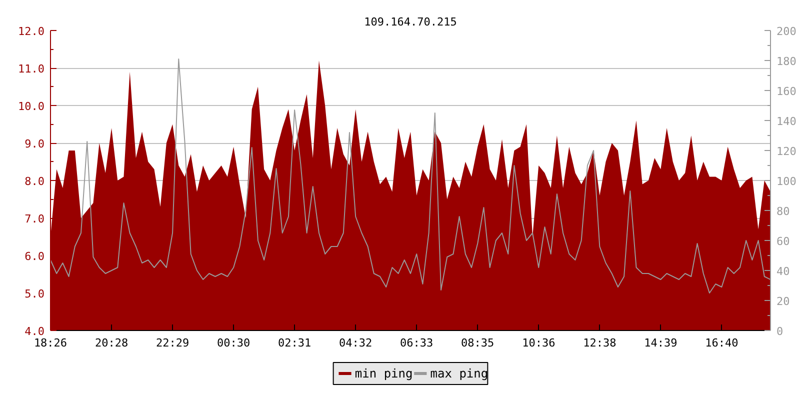 Image resolution: width=800 pixels, height=400 pixels. What do you see at coordinates (786, 61) in the screenshot?
I see `y2-tick-label: 180` at bounding box center [786, 61].